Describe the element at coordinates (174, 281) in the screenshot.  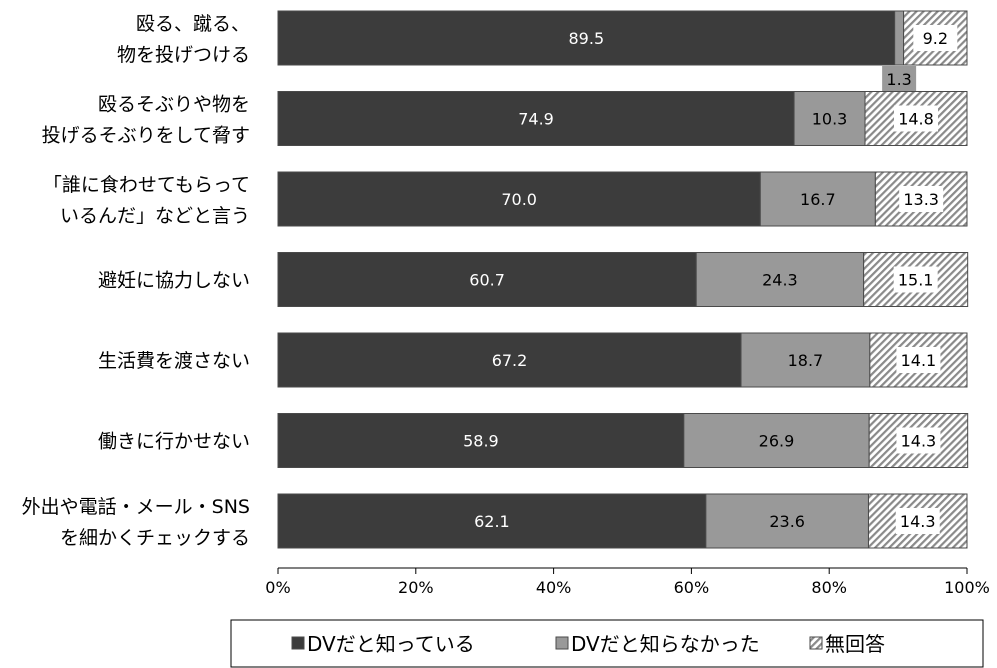
I see `category-label: 避妊に協力しない` at that location.